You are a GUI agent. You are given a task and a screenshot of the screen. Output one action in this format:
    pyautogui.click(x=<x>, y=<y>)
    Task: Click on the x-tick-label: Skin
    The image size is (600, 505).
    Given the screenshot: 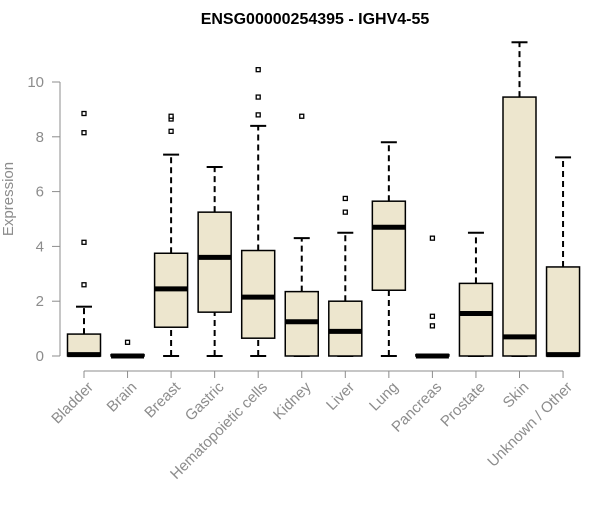 What is the action you would take?
    pyautogui.click(x=516, y=395)
    